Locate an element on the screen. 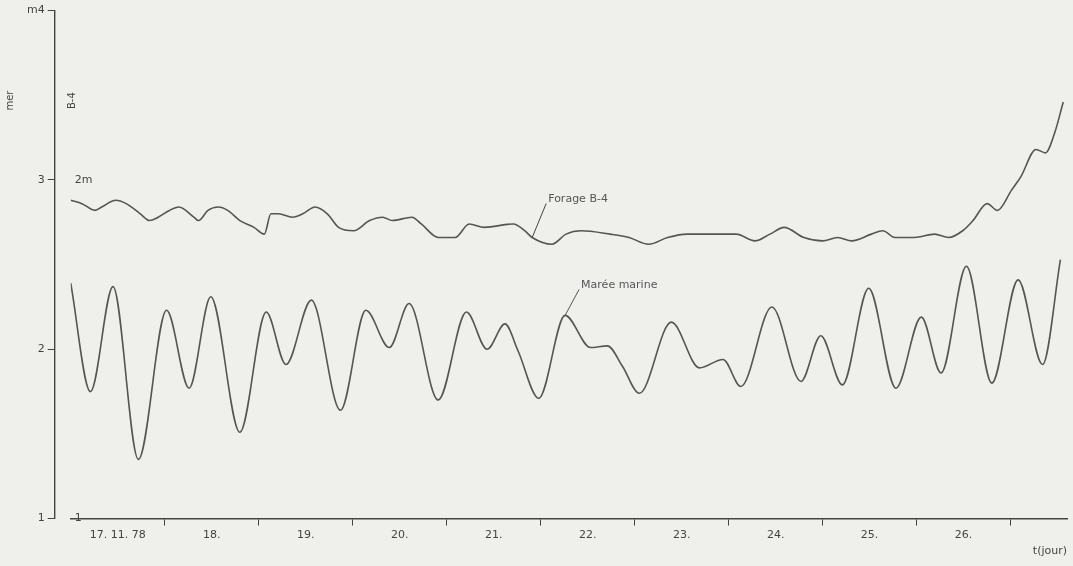 The height and width of the screenshot is (566, 1073). x-tick-label: 17. 11. 78 is located at coordinates (117, 535).